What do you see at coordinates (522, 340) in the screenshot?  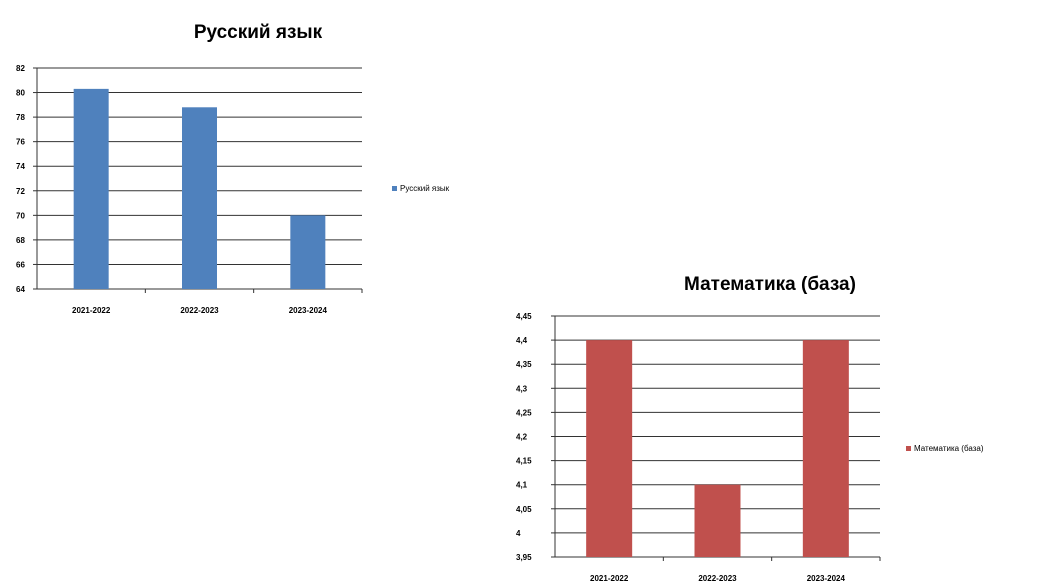 I see `y-tick-label: 4,4` at bounding box center [522, 340].